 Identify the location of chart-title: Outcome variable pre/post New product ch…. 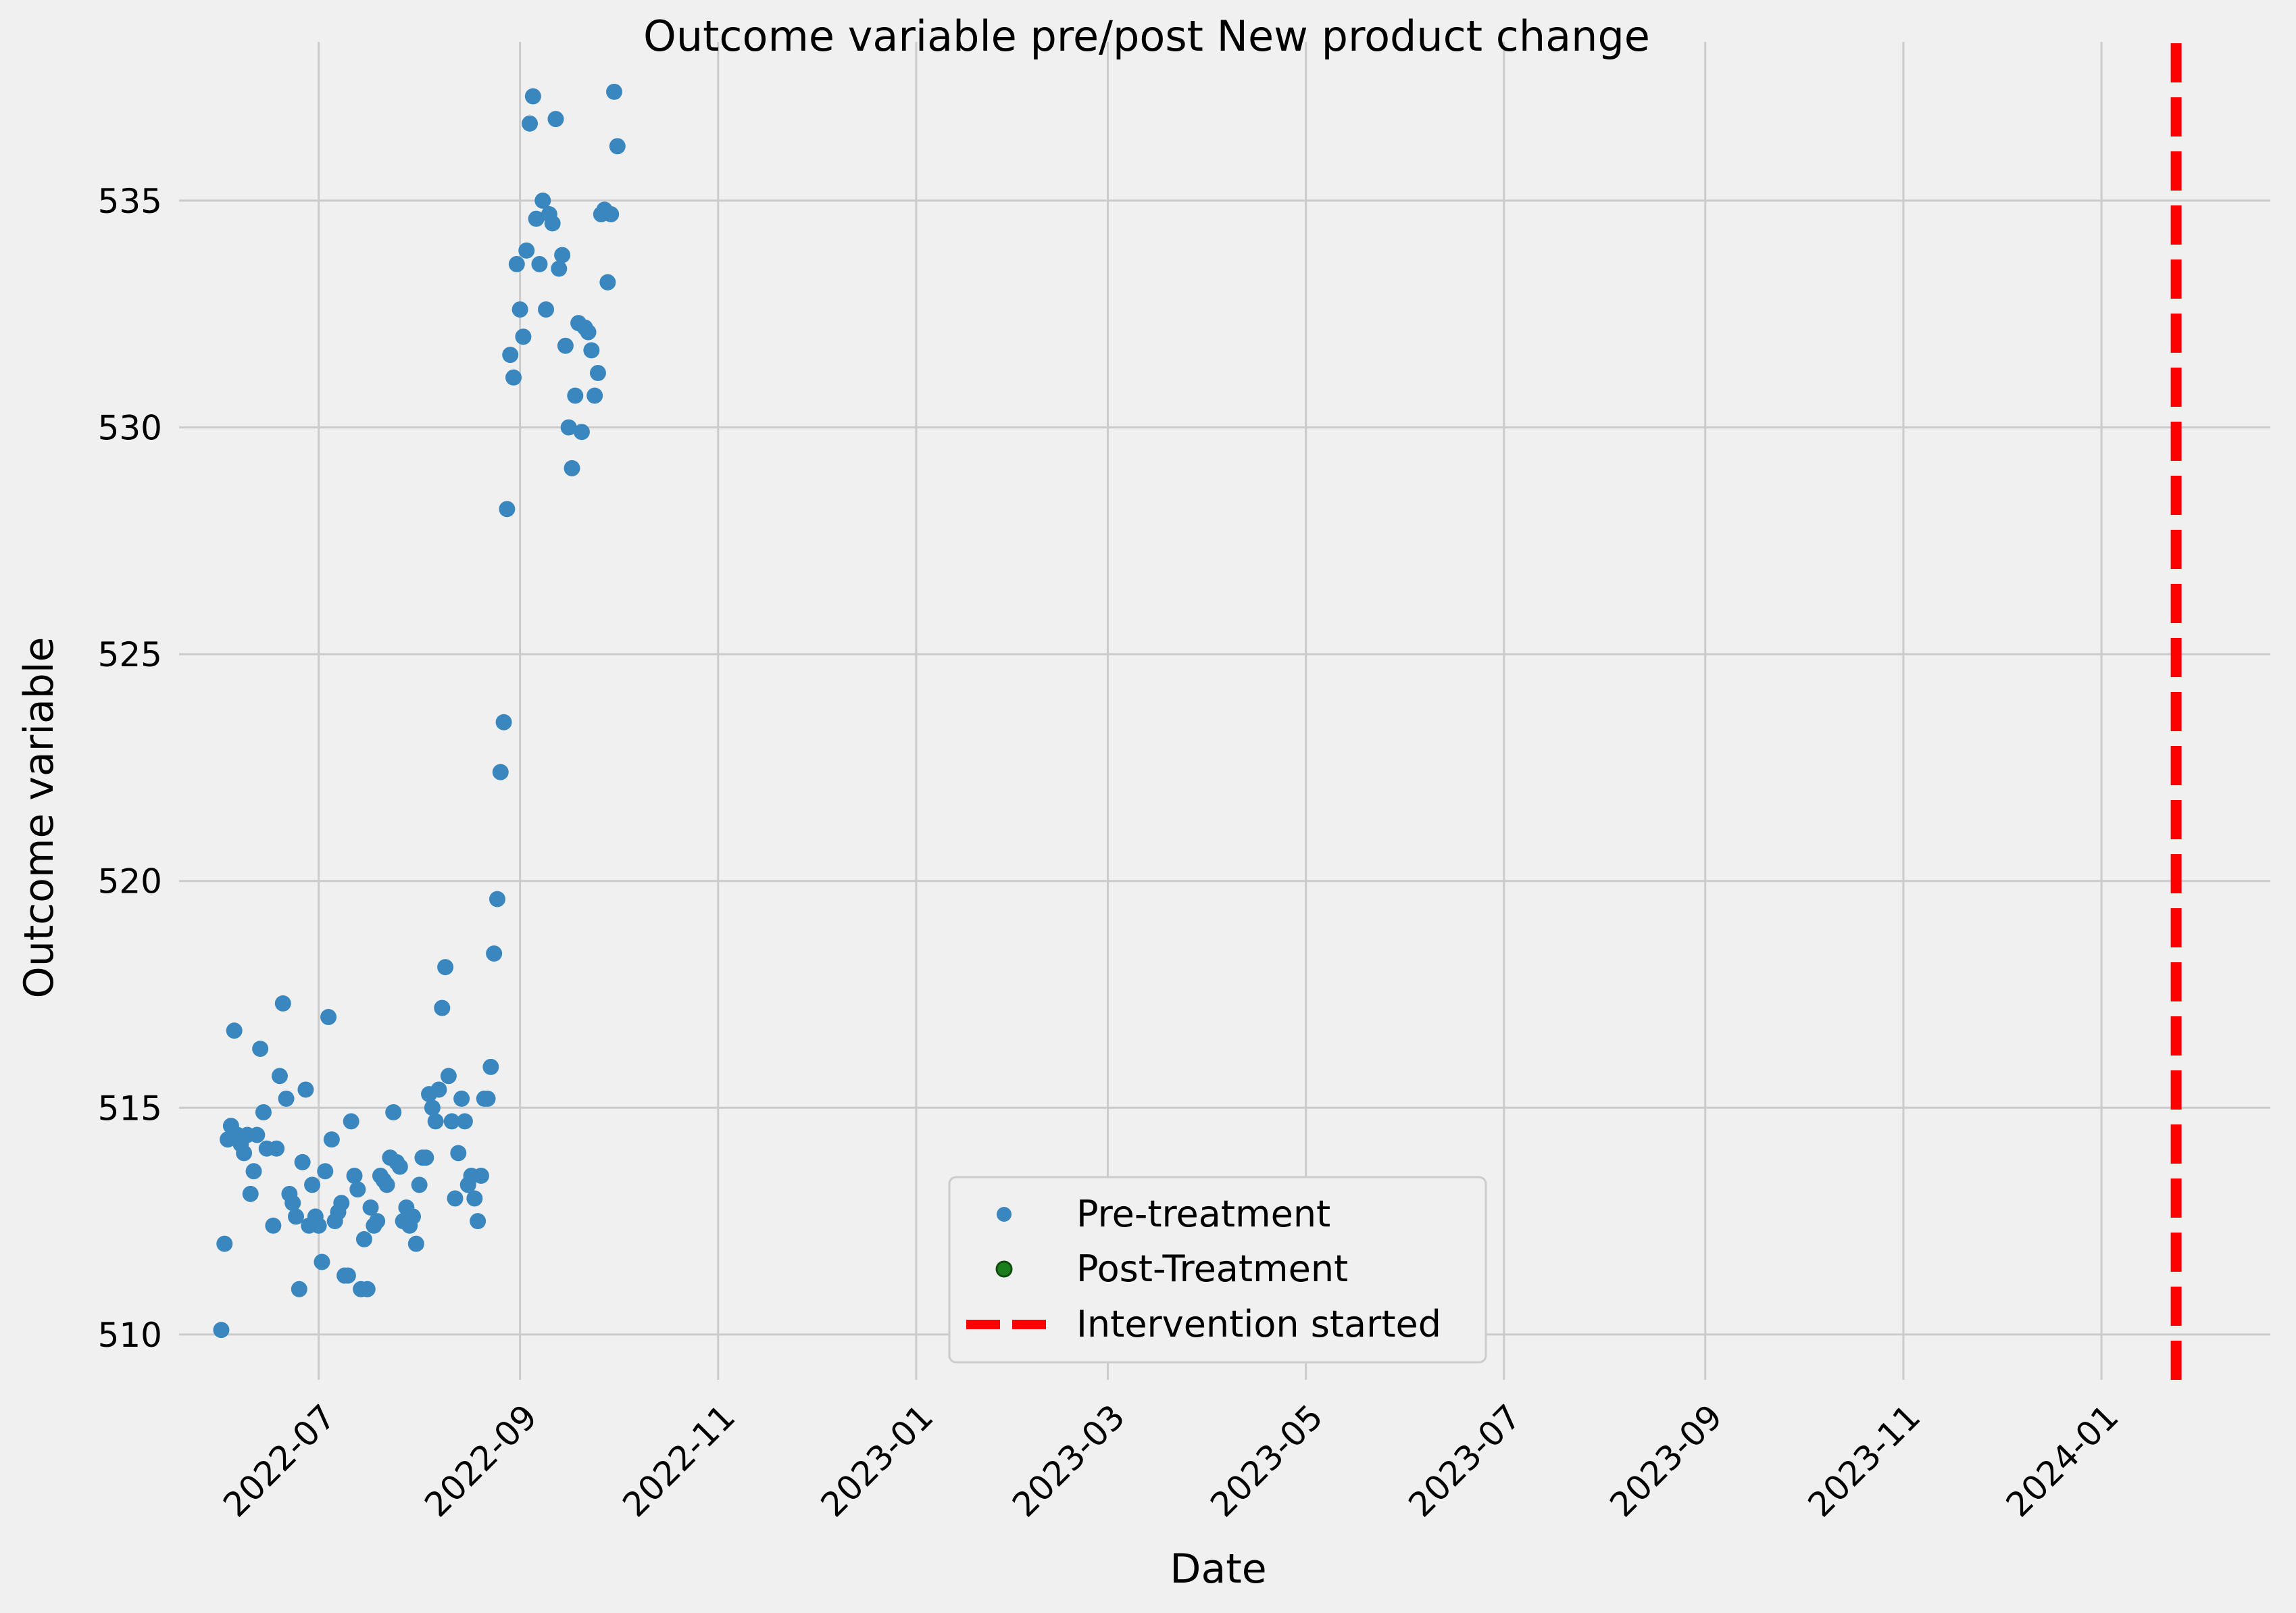
(1147, 36).